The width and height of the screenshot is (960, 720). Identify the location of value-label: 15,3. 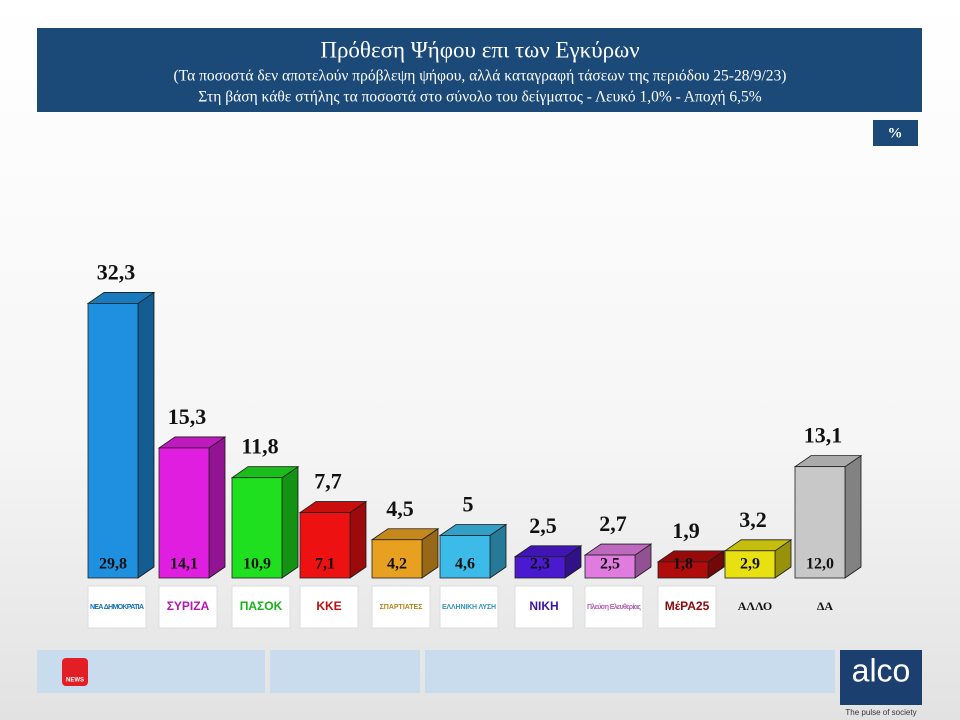
(187, 416).